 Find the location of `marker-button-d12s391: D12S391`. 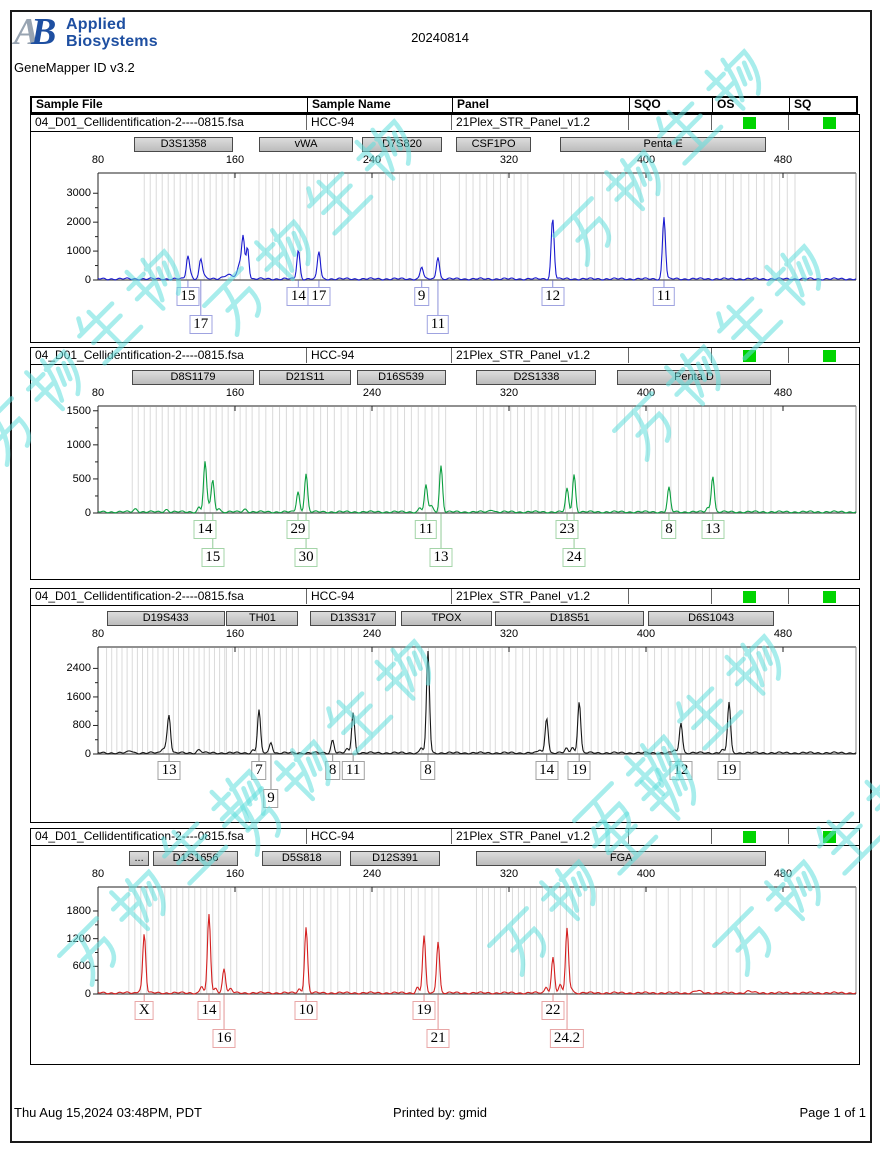

marker-button-d12s391: D12S391 is located at coordinates (395, 858).